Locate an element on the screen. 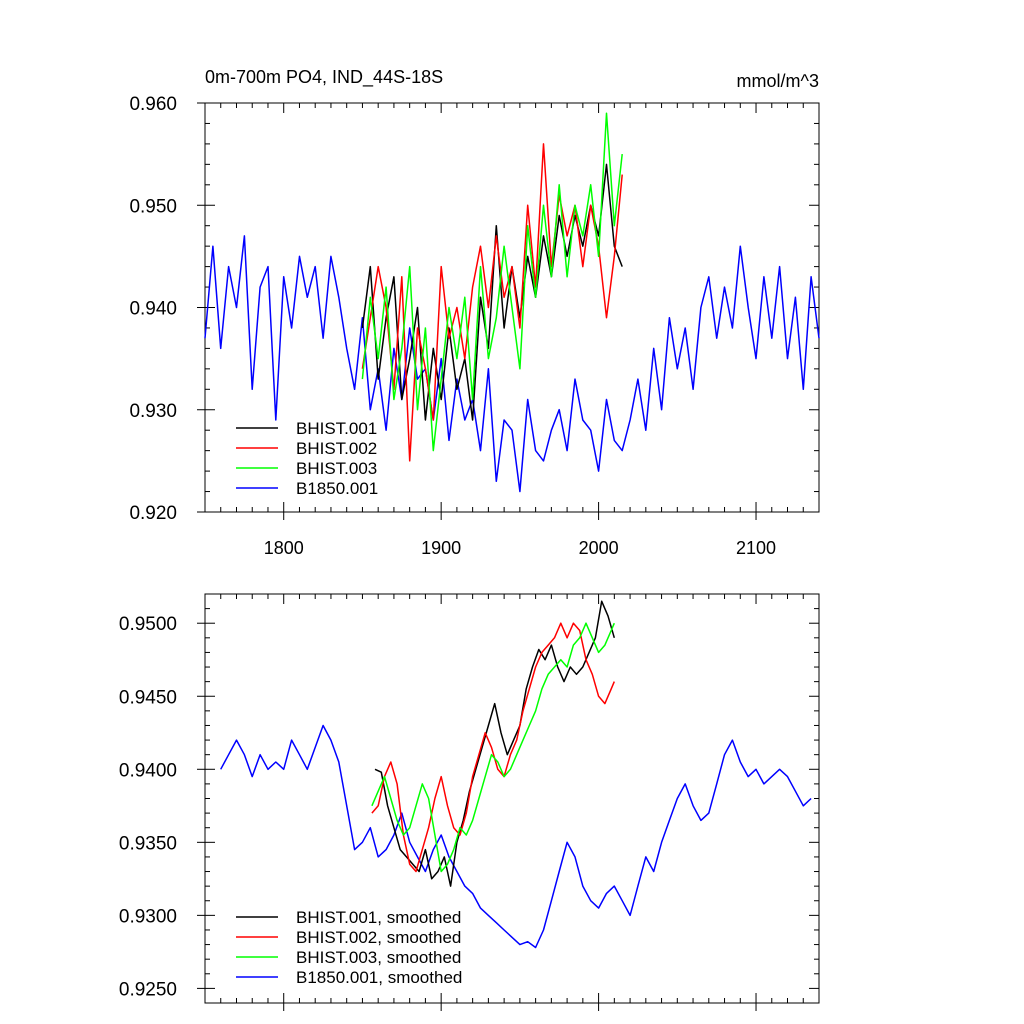  top-legend-label: B1850.001 is located at coordinates (337, 488).